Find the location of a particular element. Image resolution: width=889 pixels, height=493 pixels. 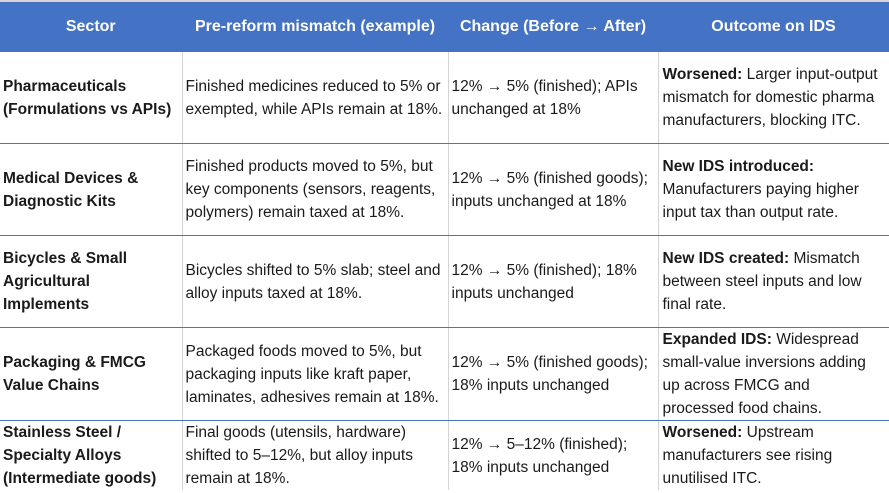

sector-cell: Bicycles & Small Agricultural Implements is located at coordinates (91, 281).